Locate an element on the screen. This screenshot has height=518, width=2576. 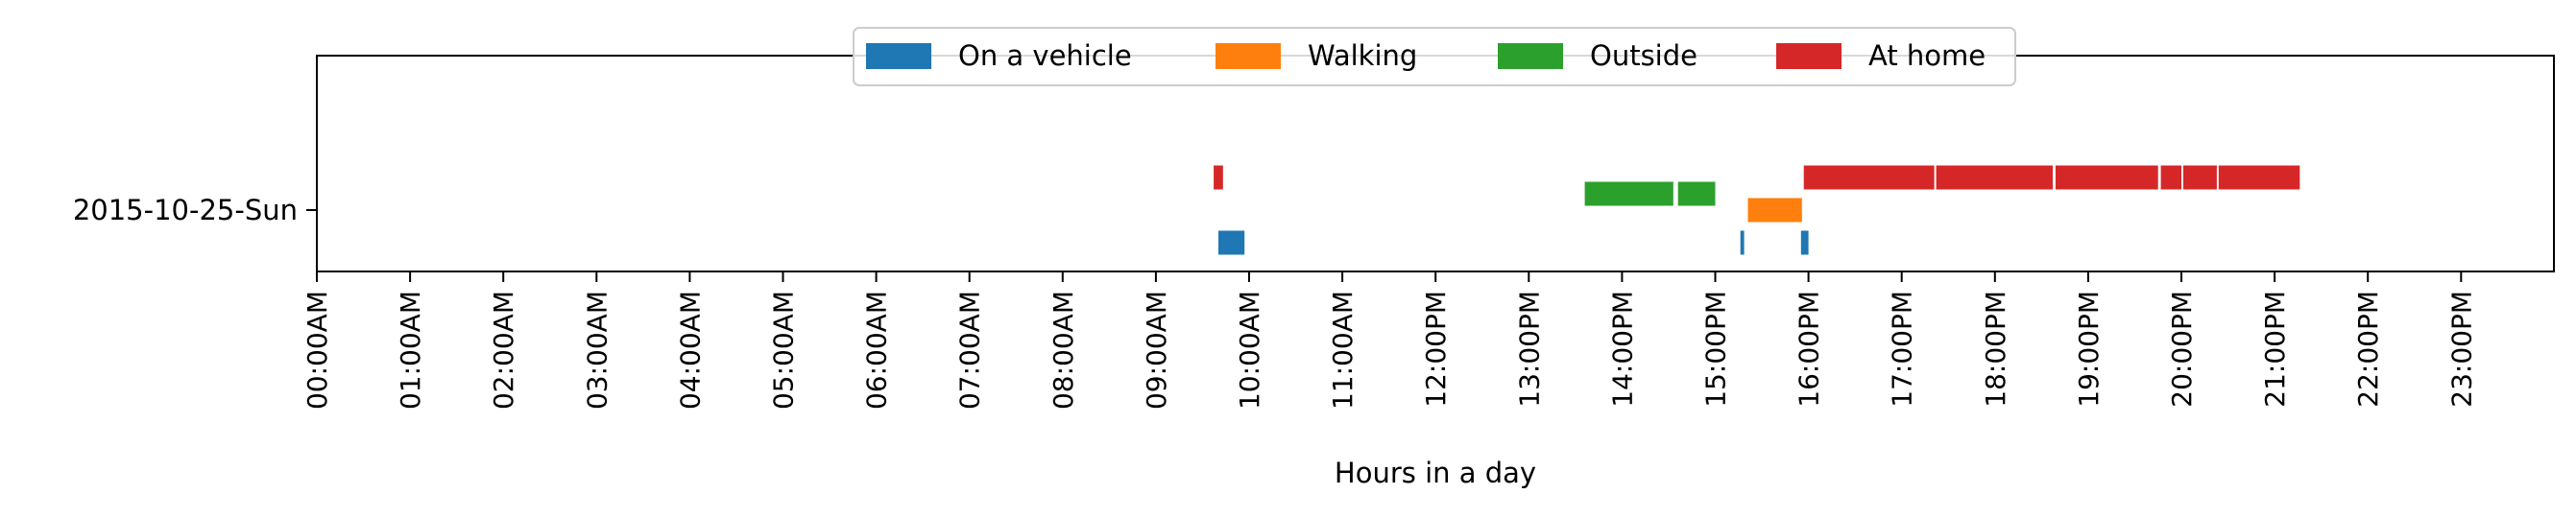
y-axis: 2015-10-25-Sun is located at coordinates (195, 210).